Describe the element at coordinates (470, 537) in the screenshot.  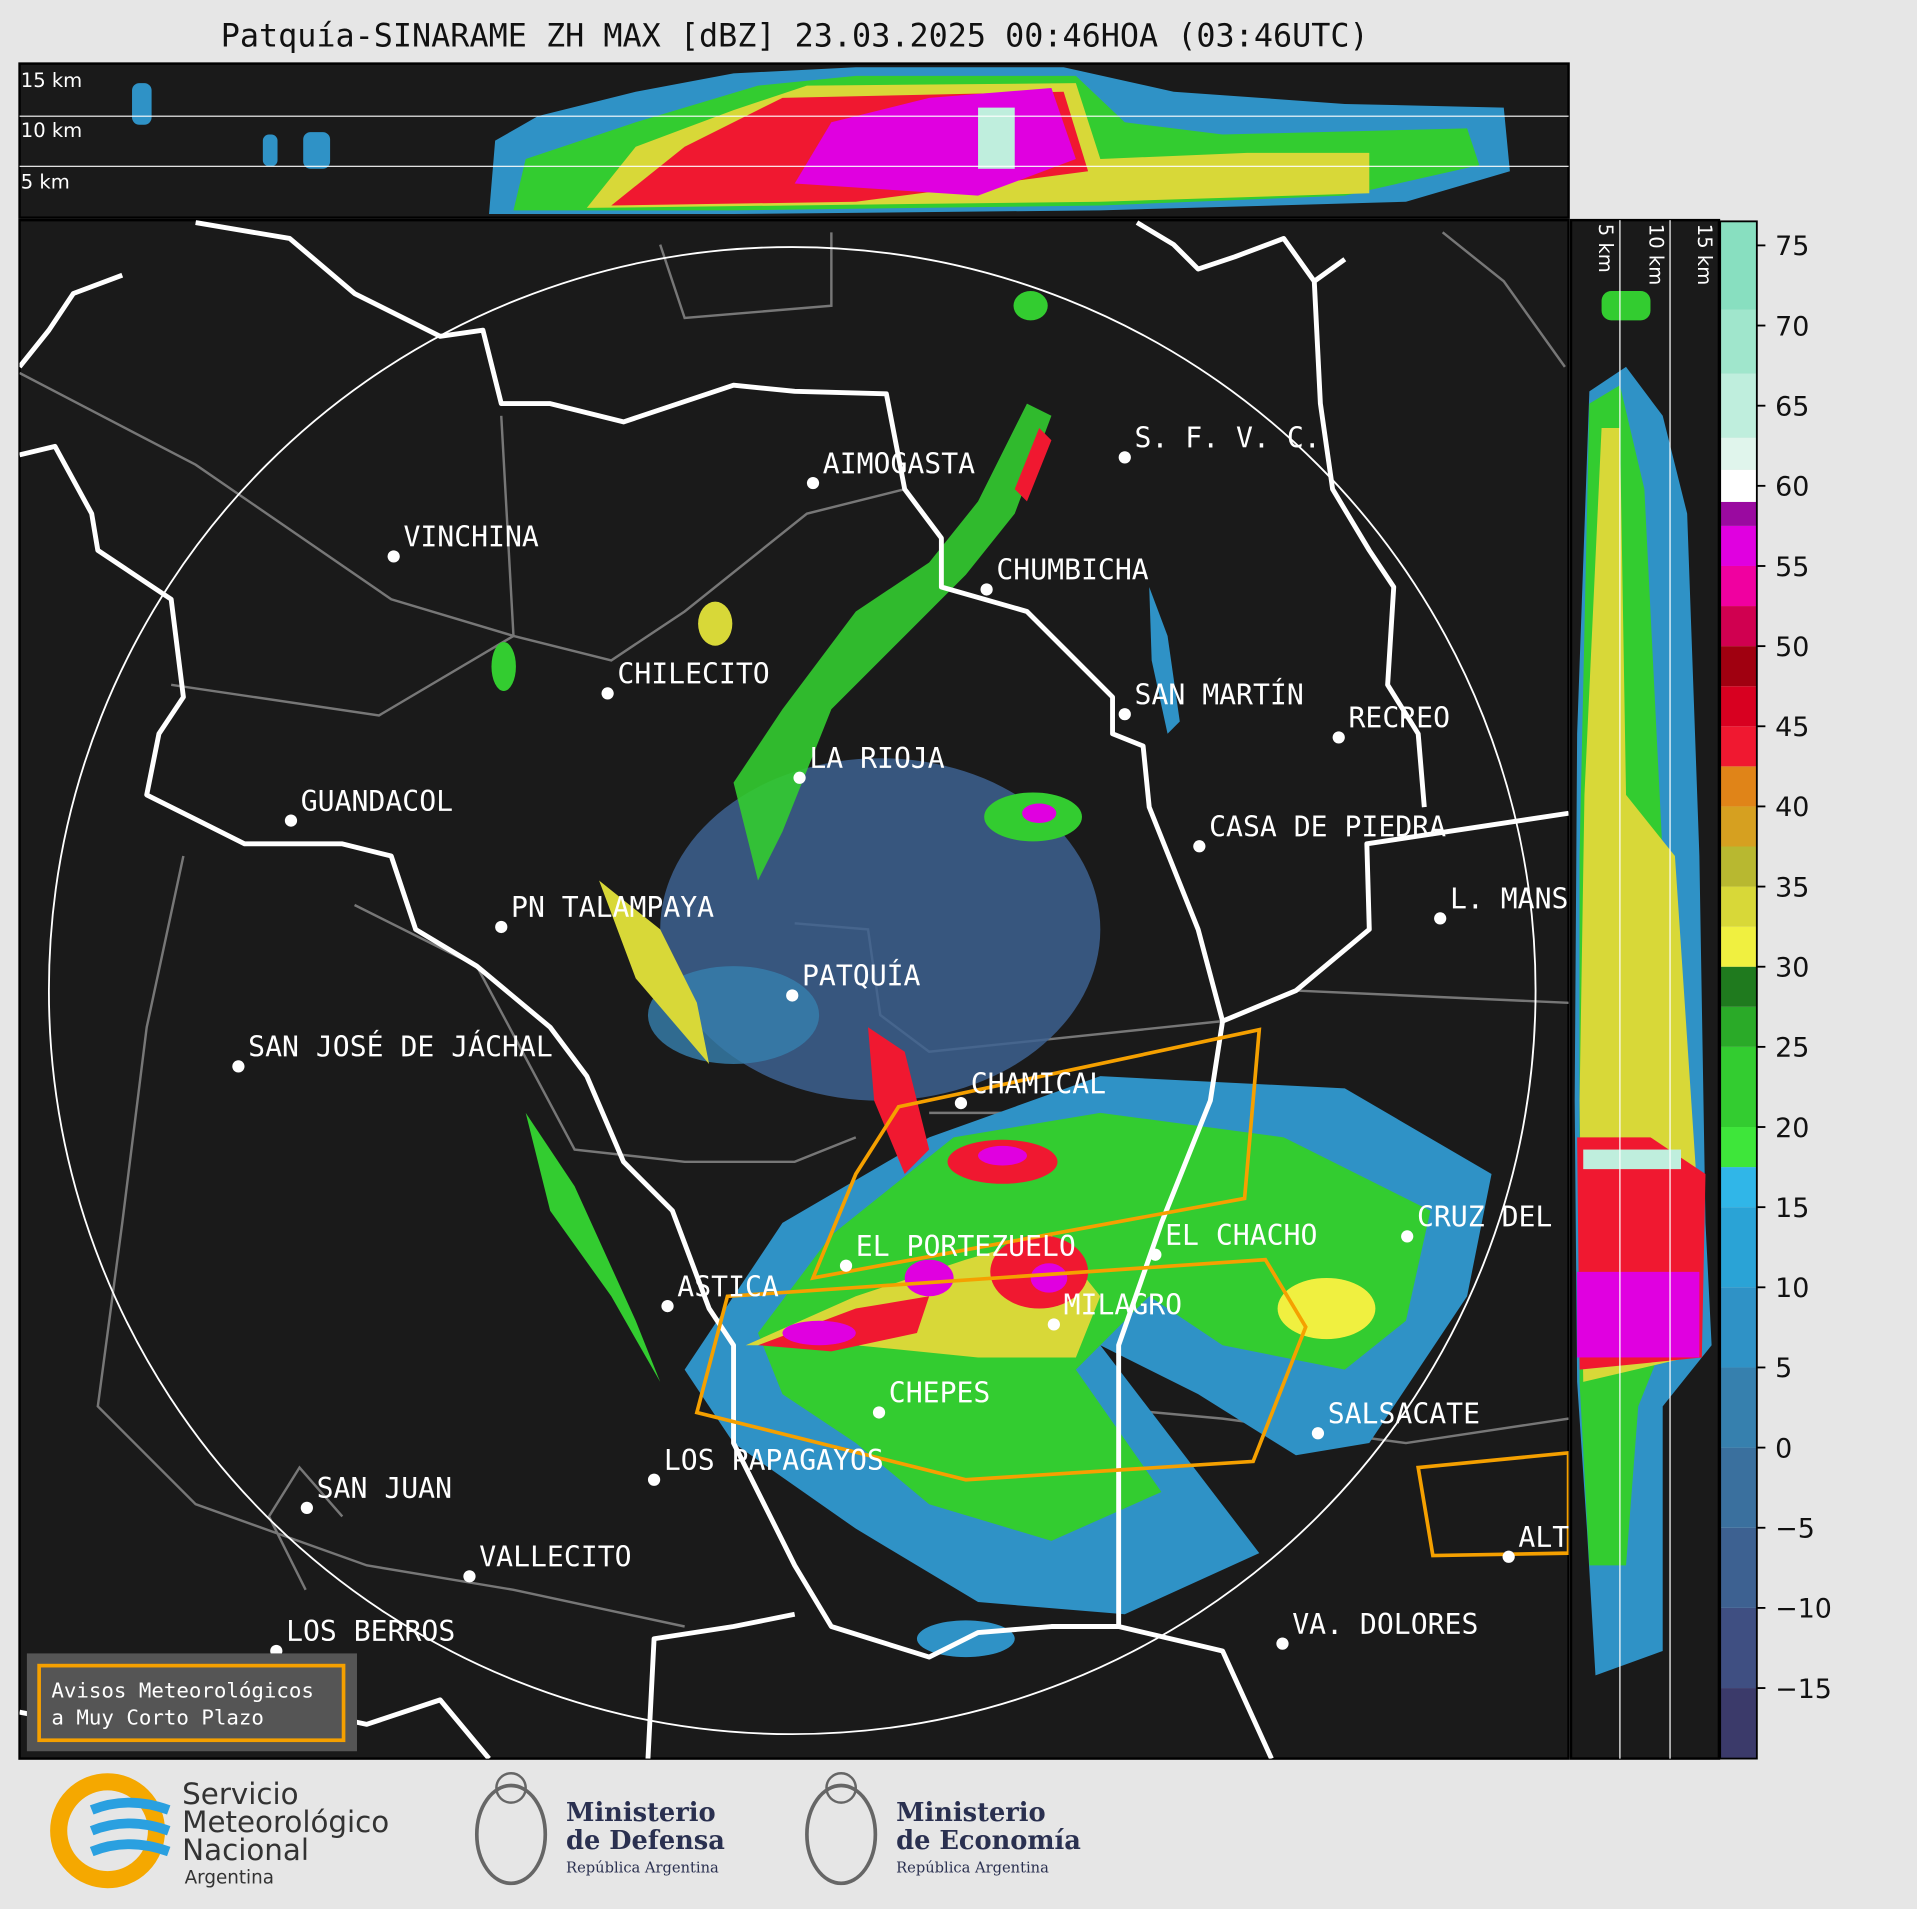
I see `city-label: VINCHINA` at that location.